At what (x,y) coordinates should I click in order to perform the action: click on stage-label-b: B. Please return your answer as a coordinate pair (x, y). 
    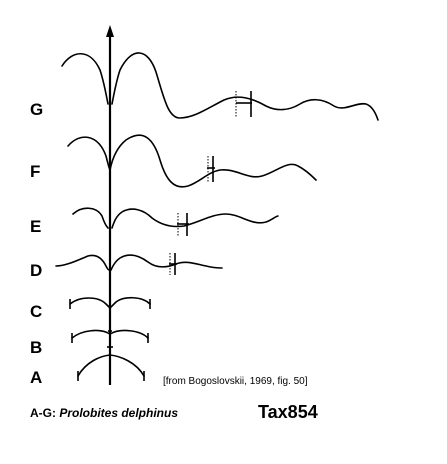
    Looking at the image, I should click on (36, 347).